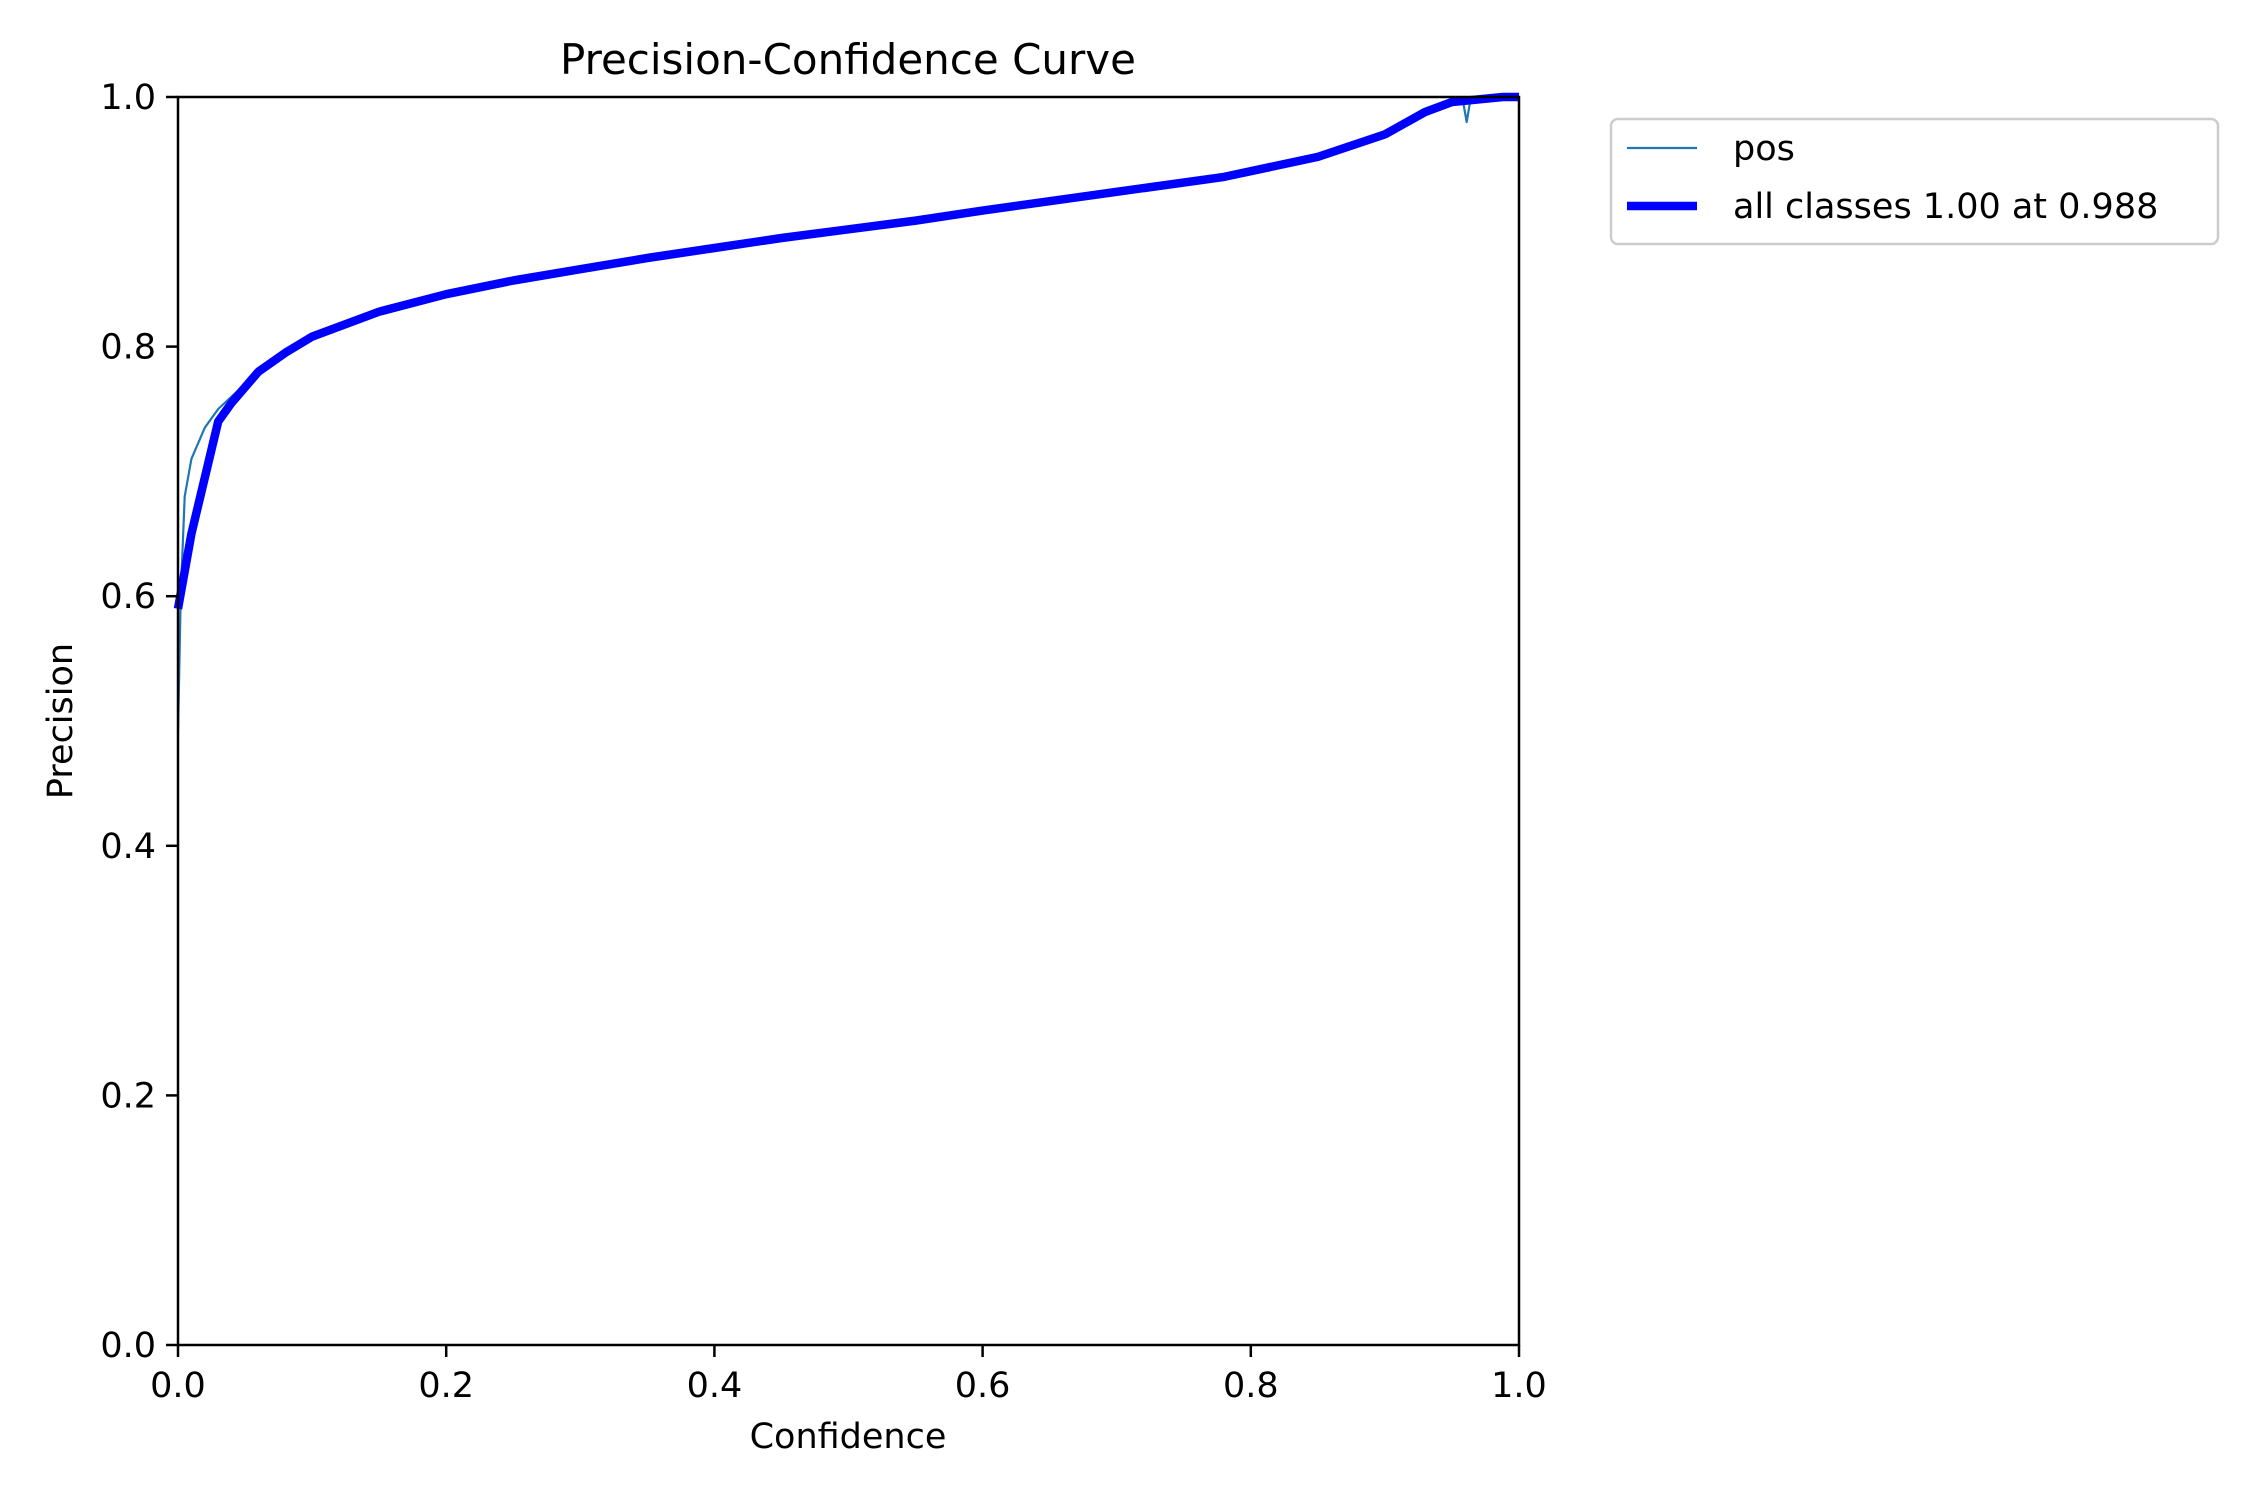 The image size is (2250, 1500). I want to click on x-tick-label: 0.4, so click(715, 1386).